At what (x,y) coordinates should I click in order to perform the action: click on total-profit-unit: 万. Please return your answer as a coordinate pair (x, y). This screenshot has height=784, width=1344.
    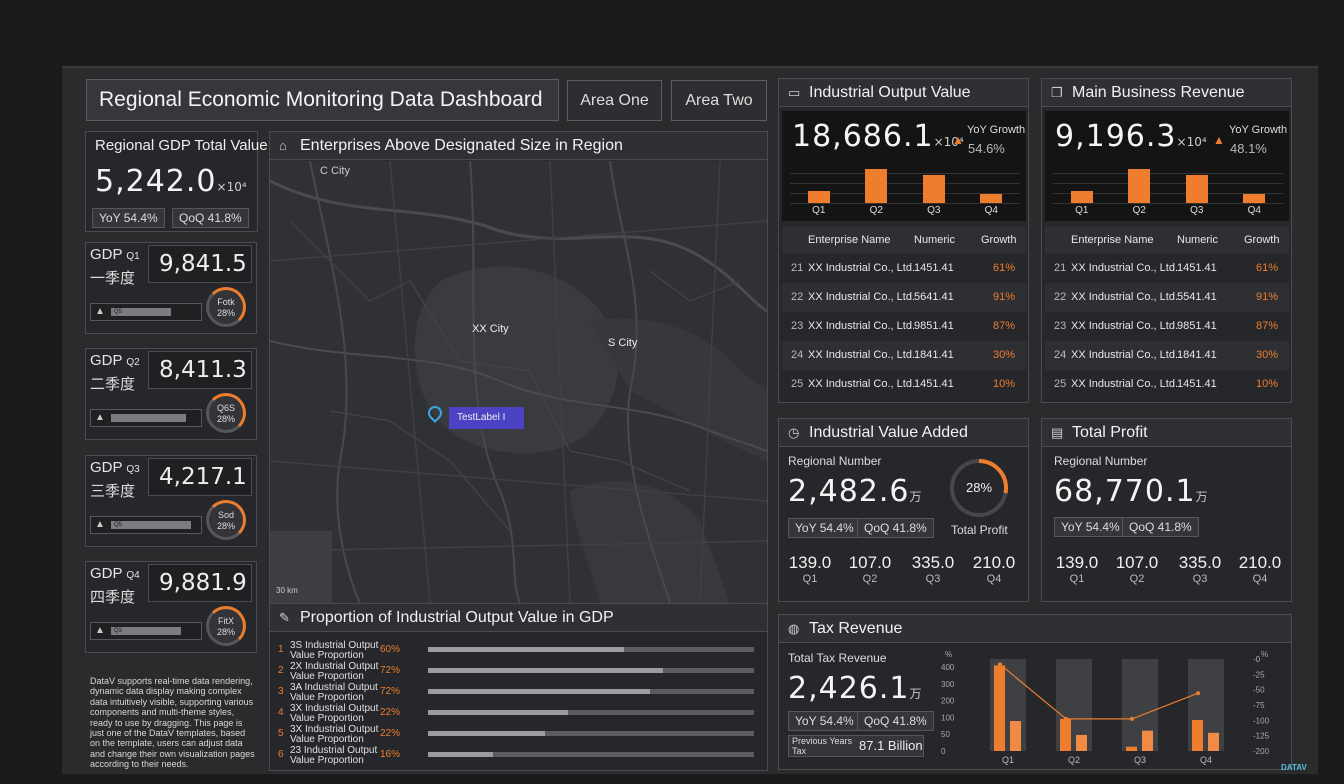
    Looking at the image, I should click on (1201, 497).